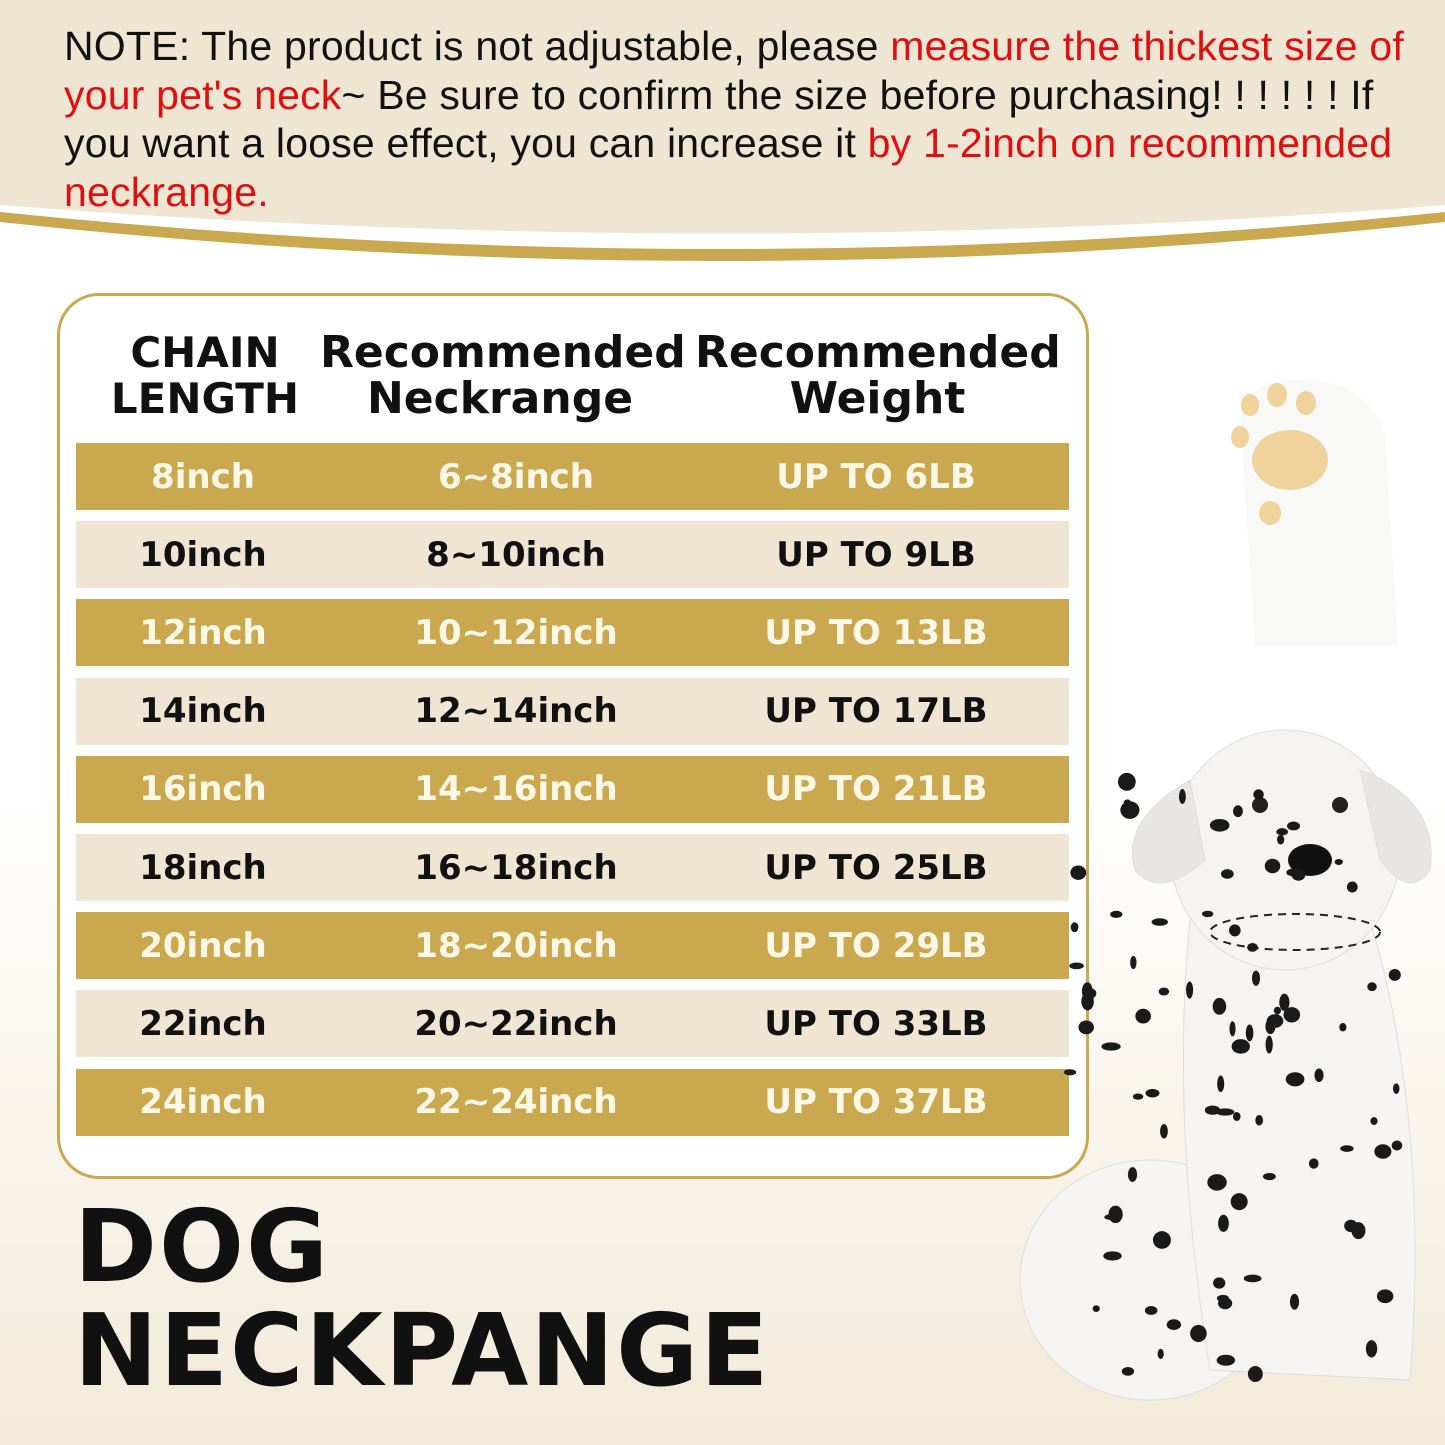 The width and height of the screenshot is (1445, 1445). I want to click on table-row: 24inch 22~24inch UP TO 37LB, so click(572, 1102).